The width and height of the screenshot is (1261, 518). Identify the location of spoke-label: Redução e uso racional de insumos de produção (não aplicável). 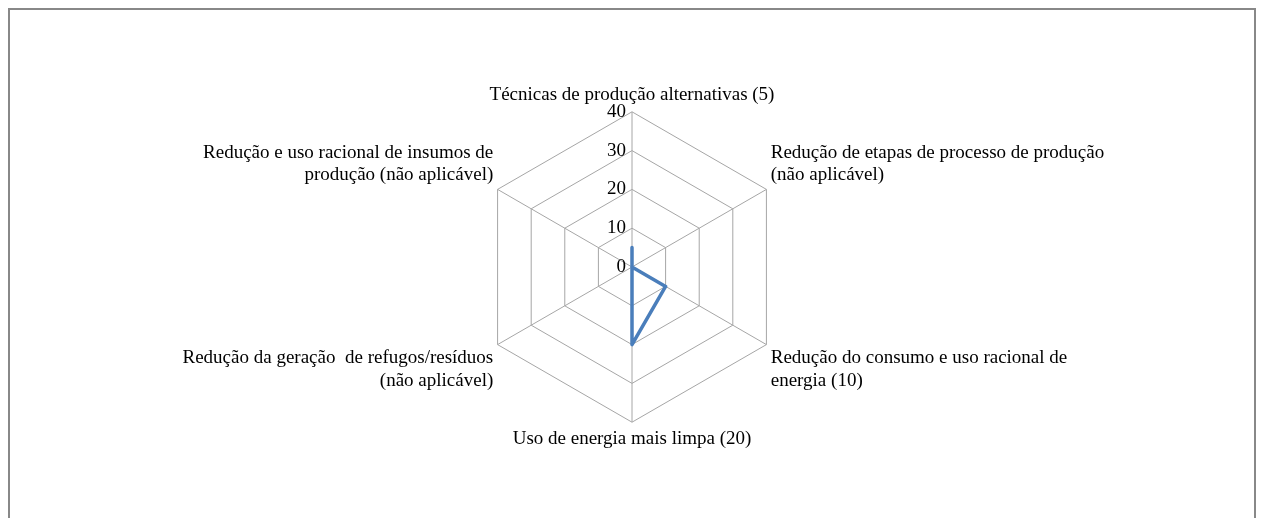
(348, 163).